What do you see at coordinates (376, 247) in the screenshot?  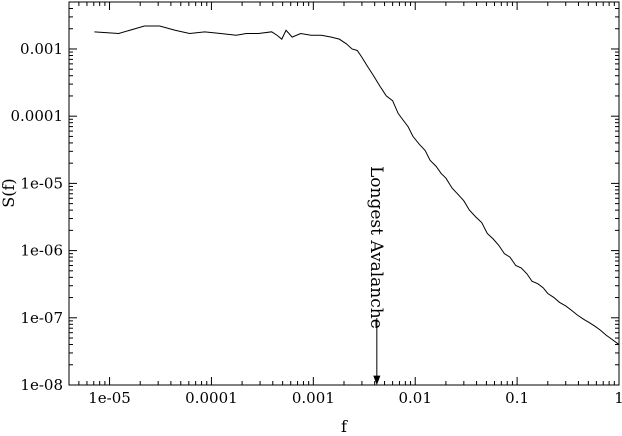 I see `longest-avalanche-annotation: Longest Avalanche` at bounding box center [376, 247].